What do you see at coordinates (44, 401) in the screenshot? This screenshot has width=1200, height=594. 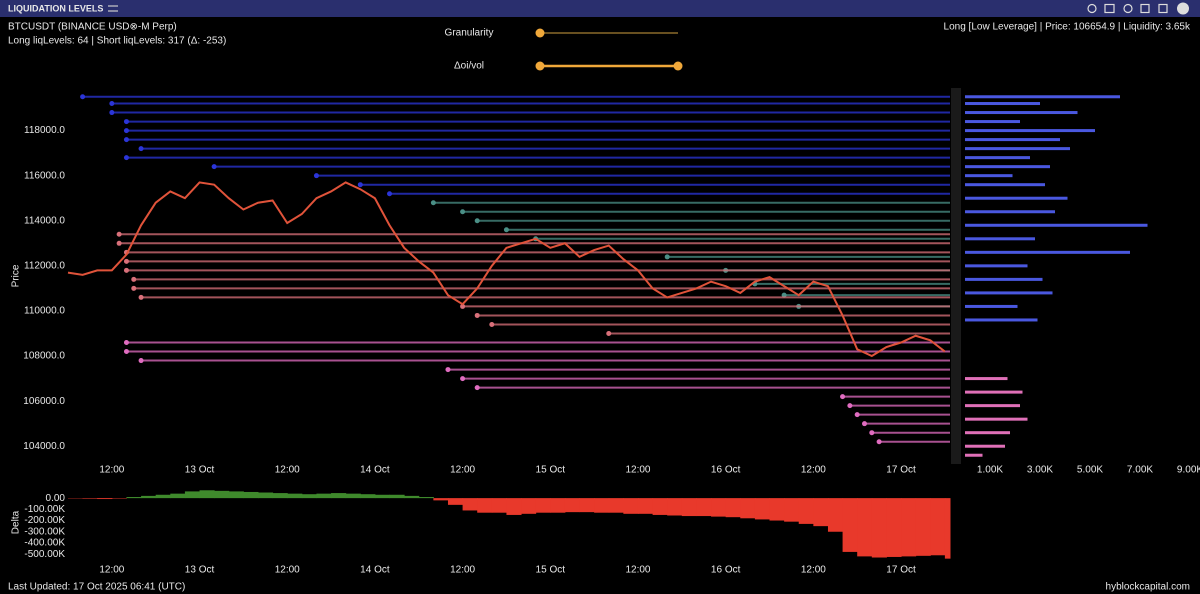 I see `y-tick-label: 106000.0` at bounding box center [44, 401].